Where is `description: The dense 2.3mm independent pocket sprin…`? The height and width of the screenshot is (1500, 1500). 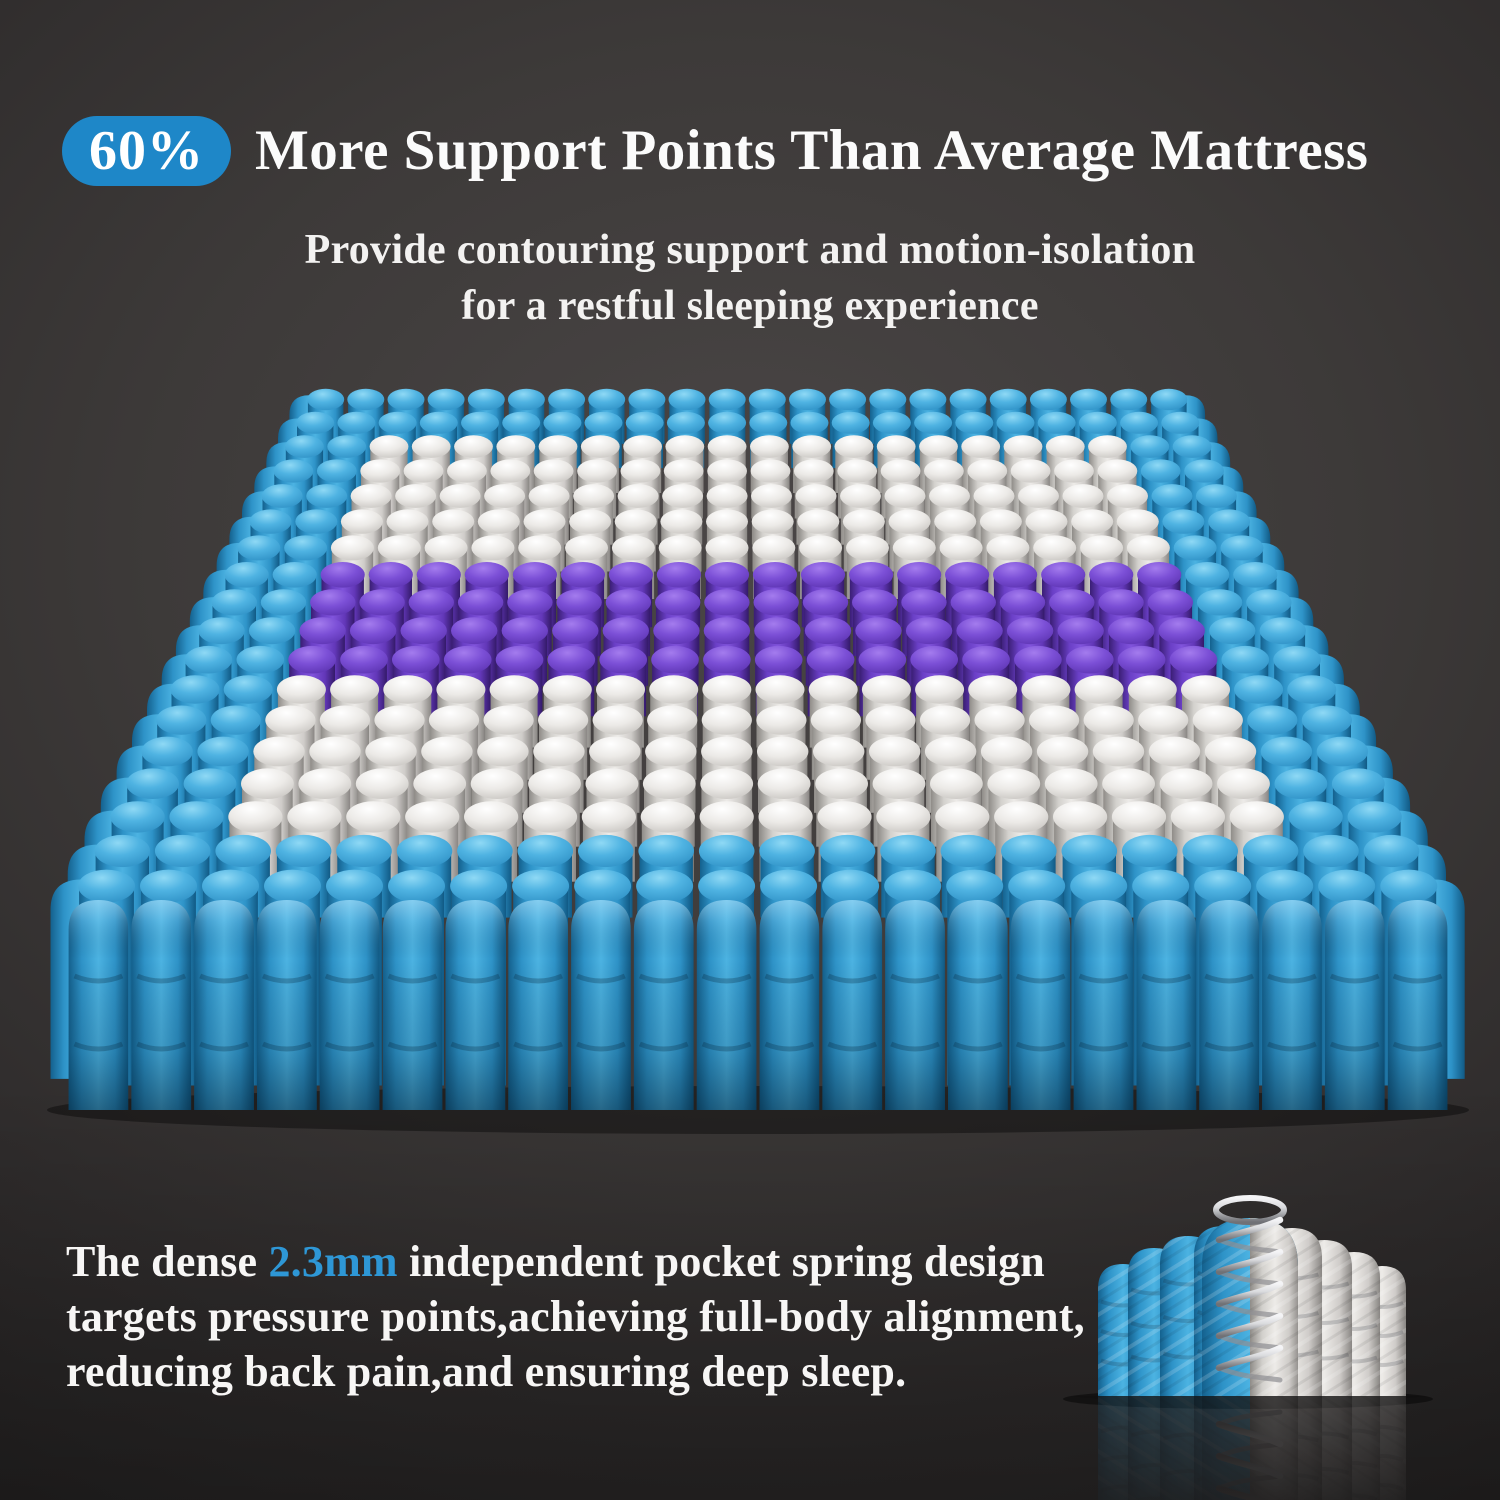
description: The dense 2.3mm independent pocket sprin… is located at coordinates (576, 1316).